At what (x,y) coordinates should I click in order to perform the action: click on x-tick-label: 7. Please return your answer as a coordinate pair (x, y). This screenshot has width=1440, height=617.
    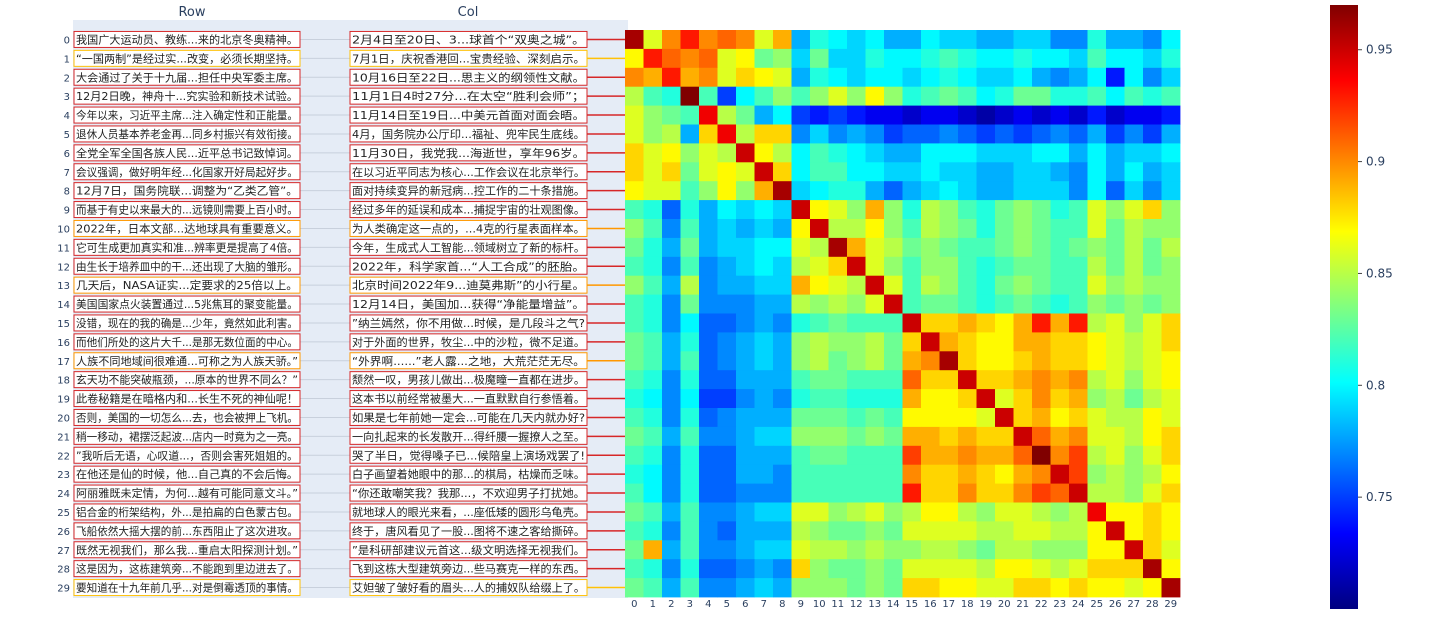
    Looking at the image, I should click on (764, 604).